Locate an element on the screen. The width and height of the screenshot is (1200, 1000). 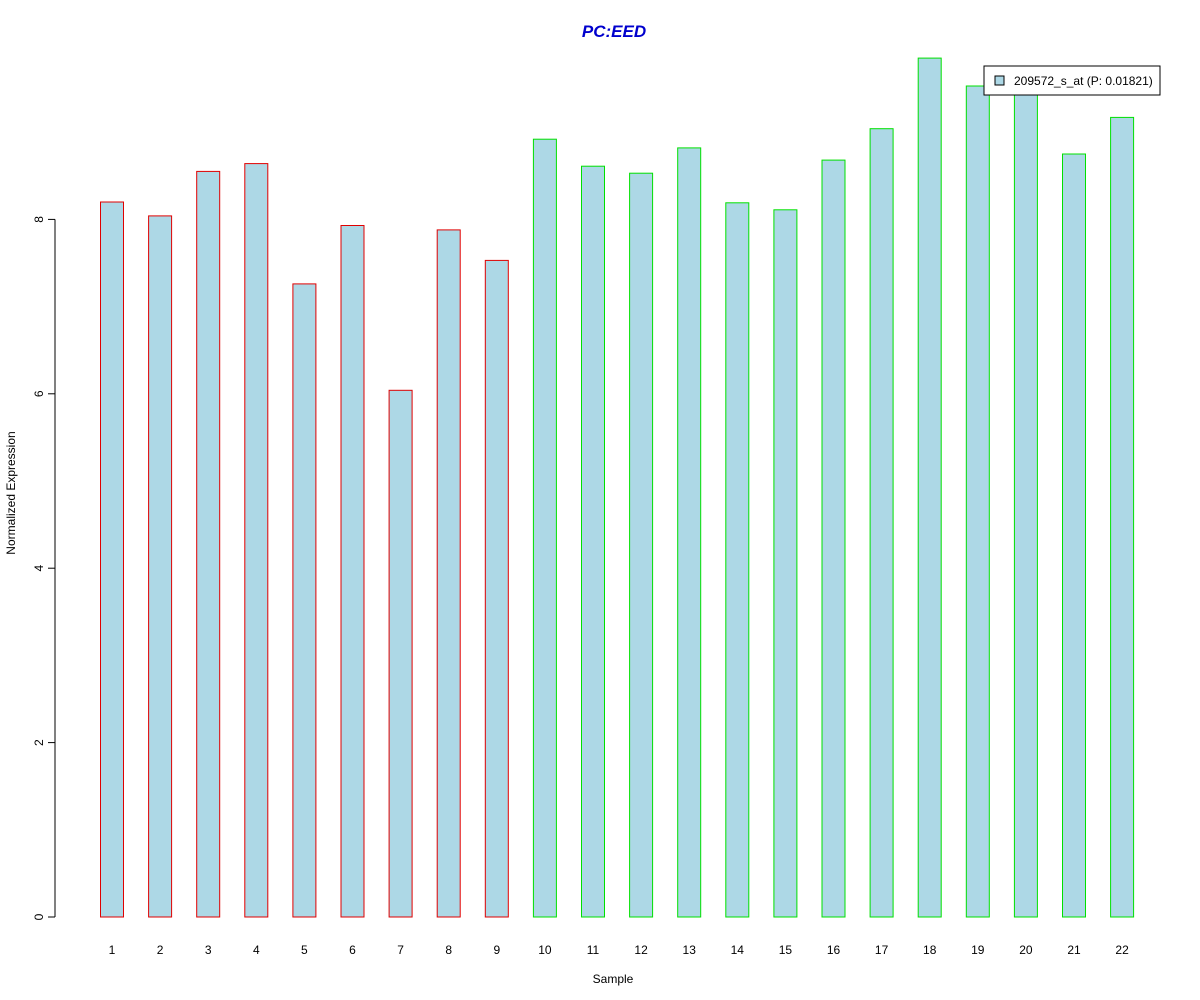
x-tick-label: 11 is located at coordinates (593, 950).